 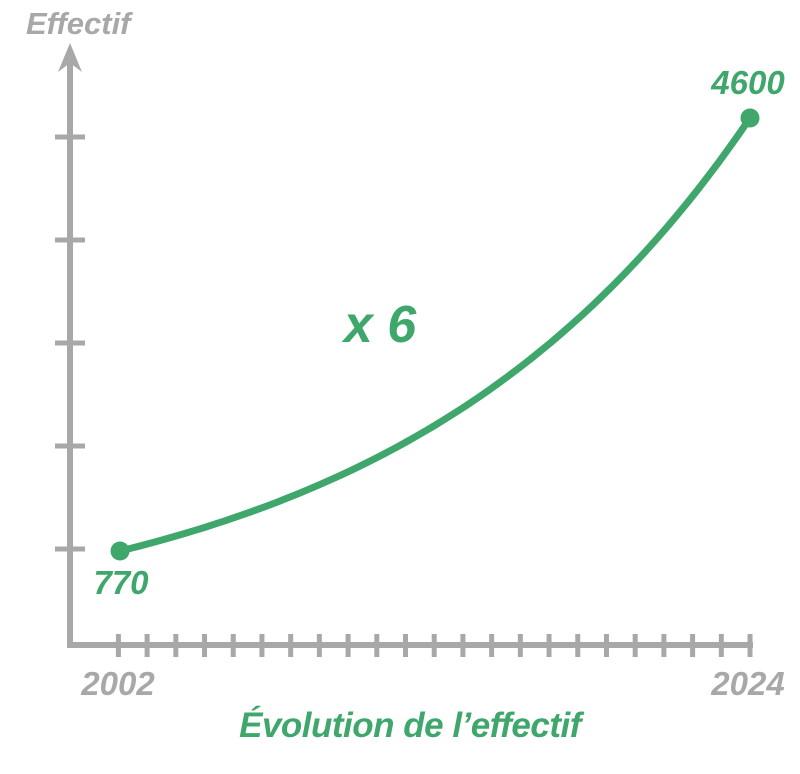 I want to click on end-value-label: 4600, so click(x=748, y=82).